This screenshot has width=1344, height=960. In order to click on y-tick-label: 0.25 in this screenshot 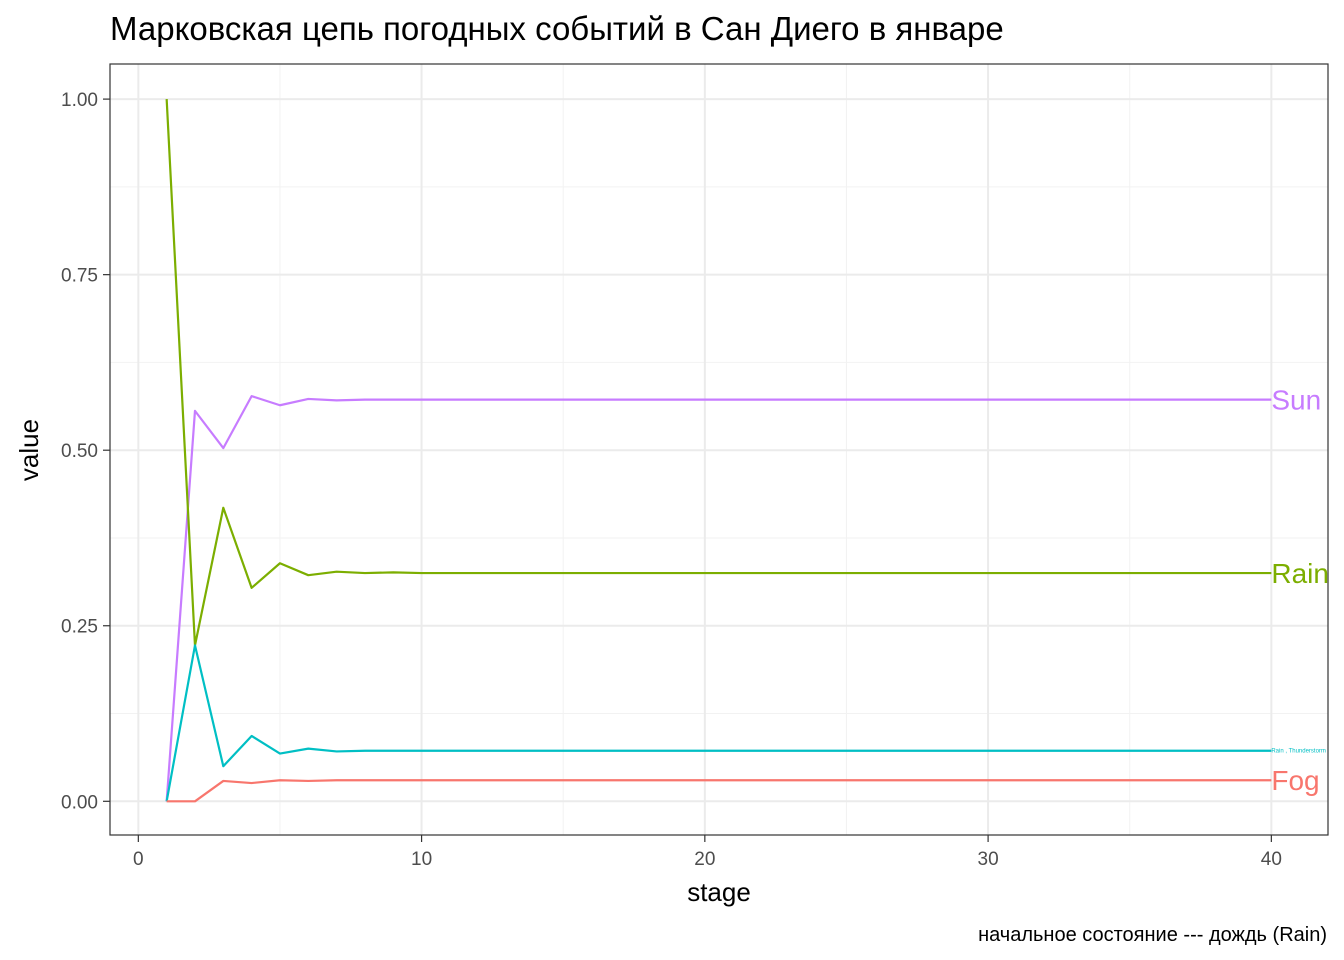, I will do `click(79, 627)`.